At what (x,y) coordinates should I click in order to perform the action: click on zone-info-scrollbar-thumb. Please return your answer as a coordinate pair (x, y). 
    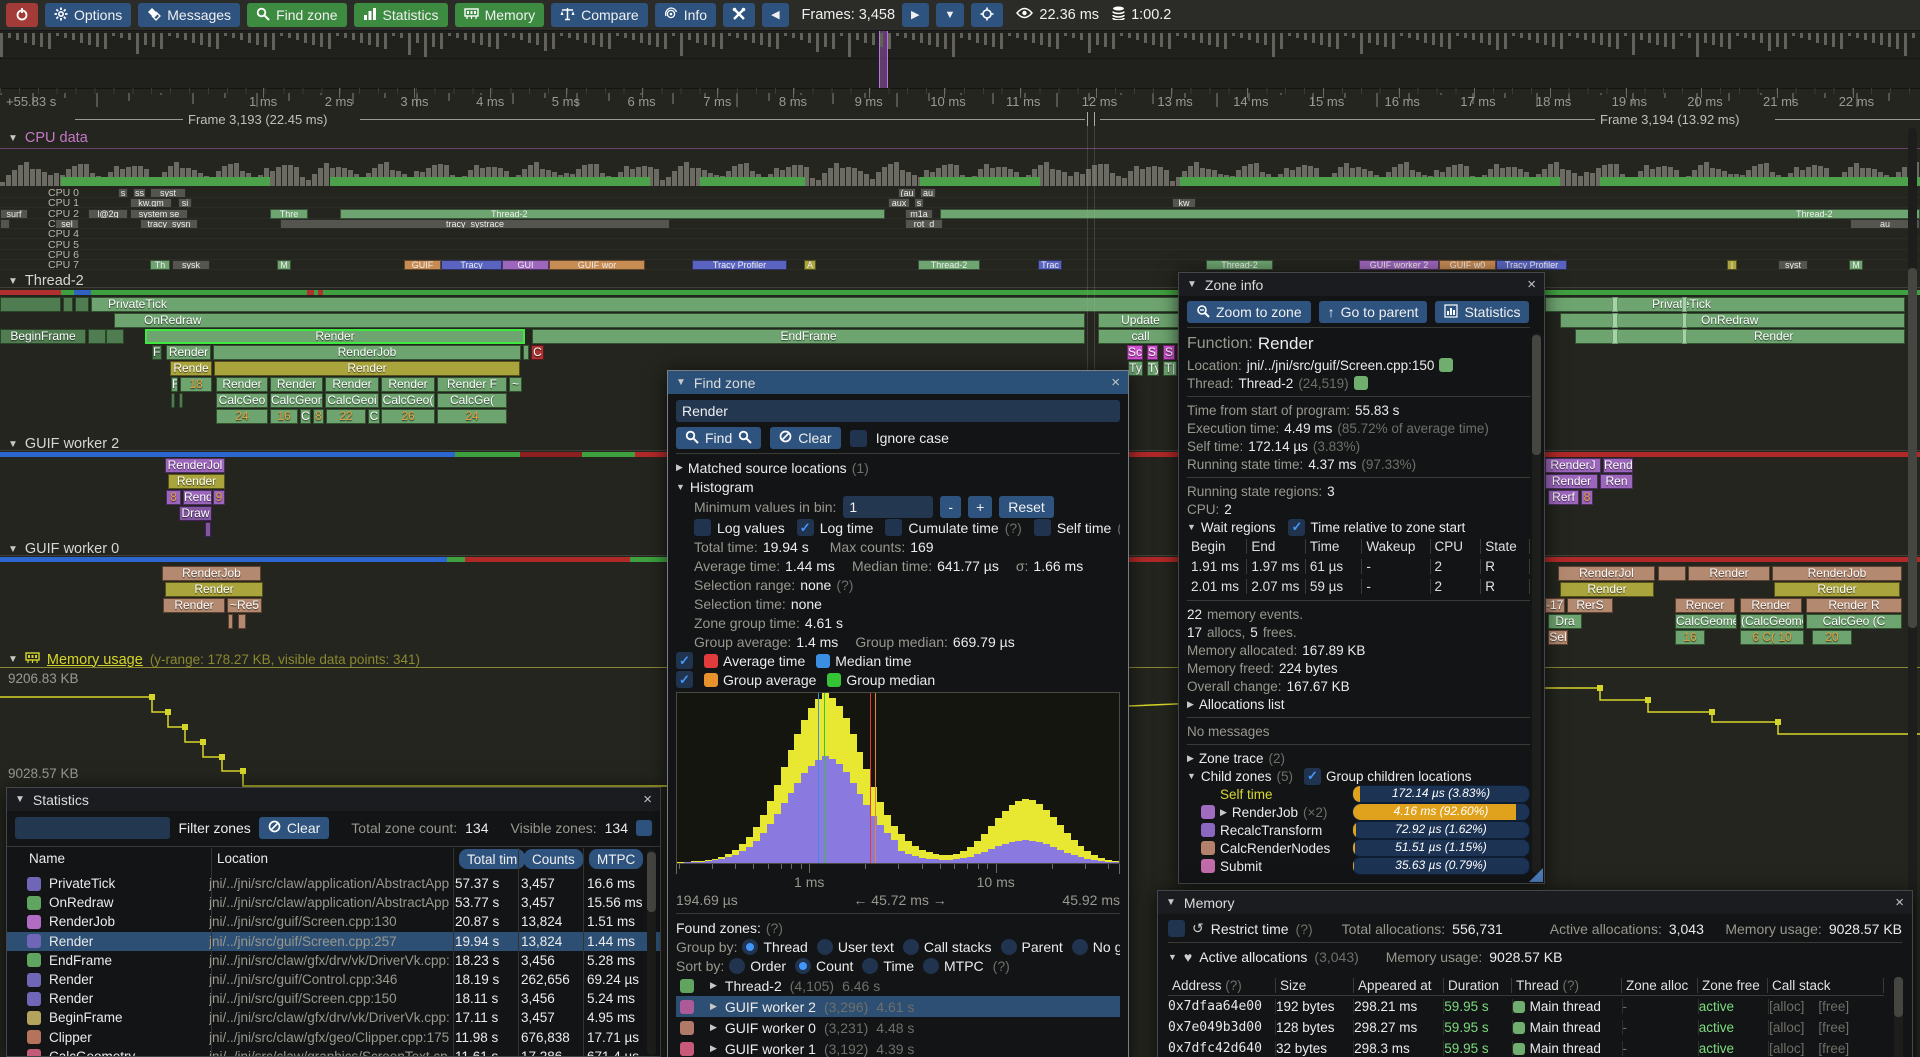
    Looking at the image, I should click on (1536, 395).